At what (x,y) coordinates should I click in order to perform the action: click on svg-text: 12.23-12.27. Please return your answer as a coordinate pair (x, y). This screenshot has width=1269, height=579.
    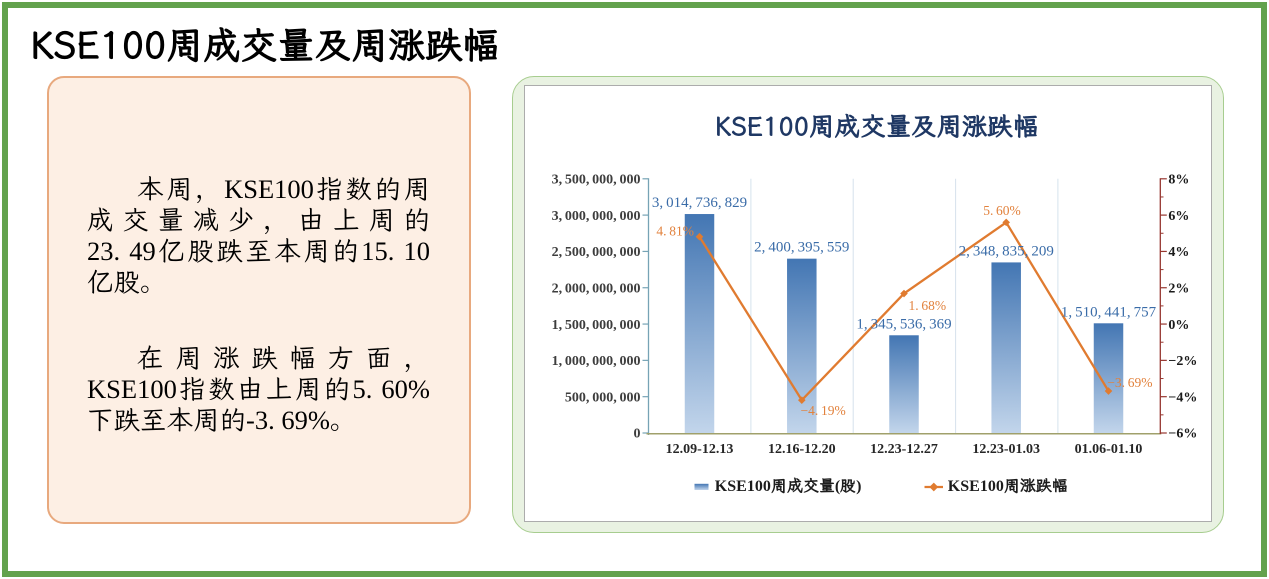
    Looking at the image, I should click on (904, 449).